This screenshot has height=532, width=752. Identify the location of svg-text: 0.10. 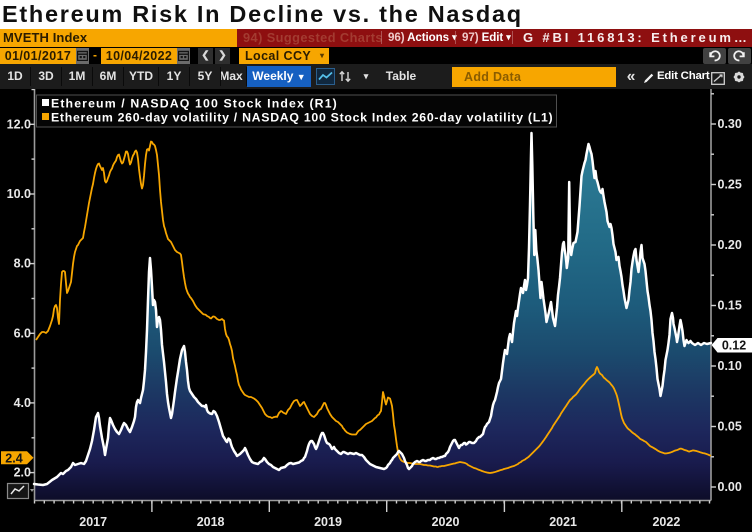
(730, 366).